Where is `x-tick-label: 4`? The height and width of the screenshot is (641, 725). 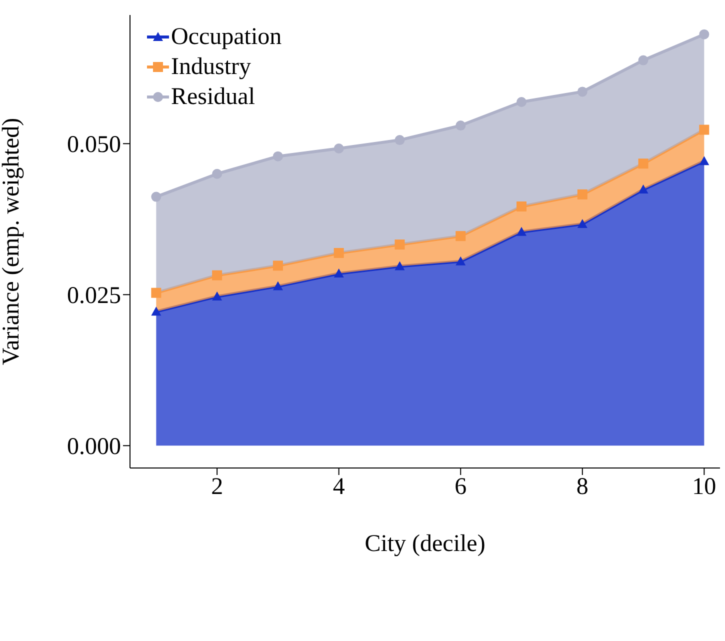 x-tick-label: 4 is located at coordinates (338, 487).